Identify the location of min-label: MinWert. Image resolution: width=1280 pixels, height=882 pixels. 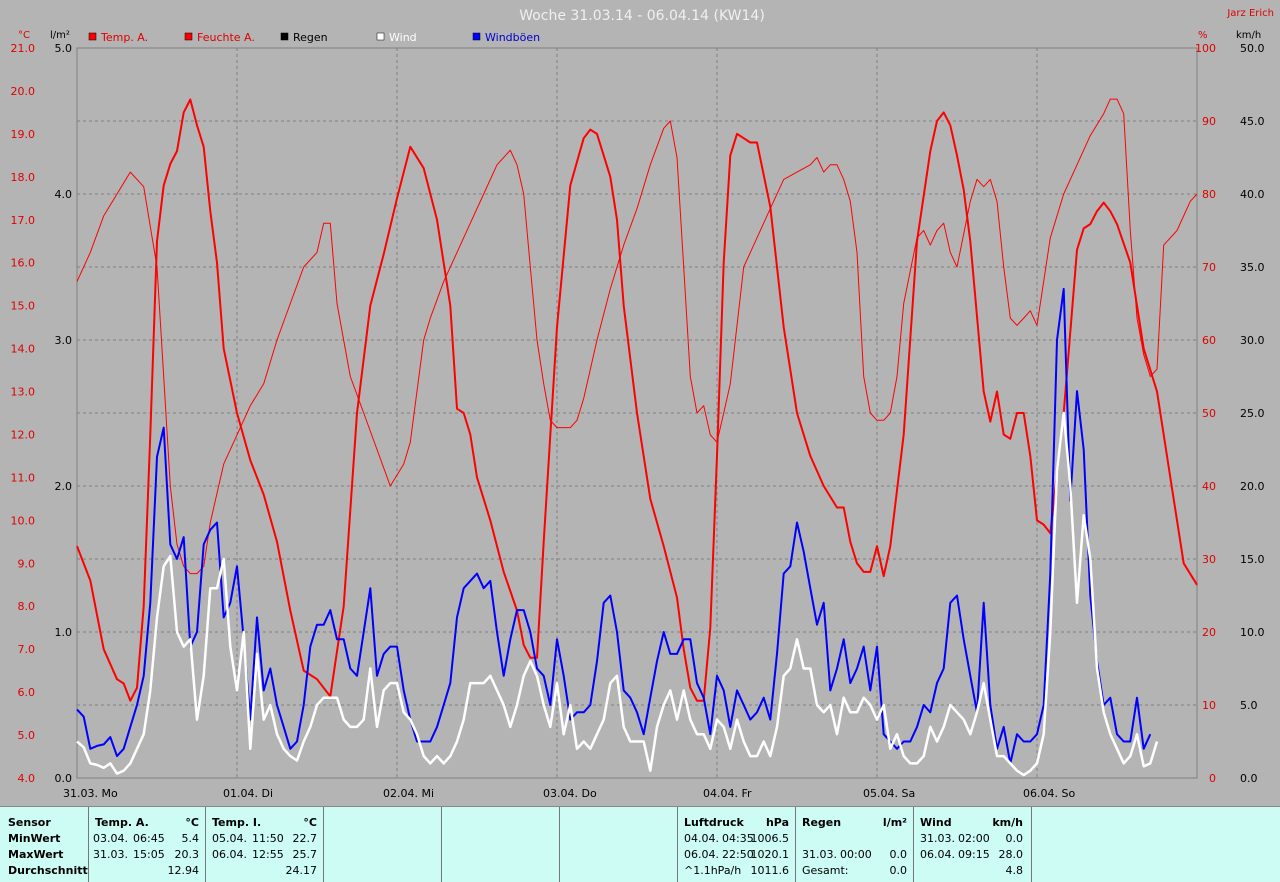
(34, 838).